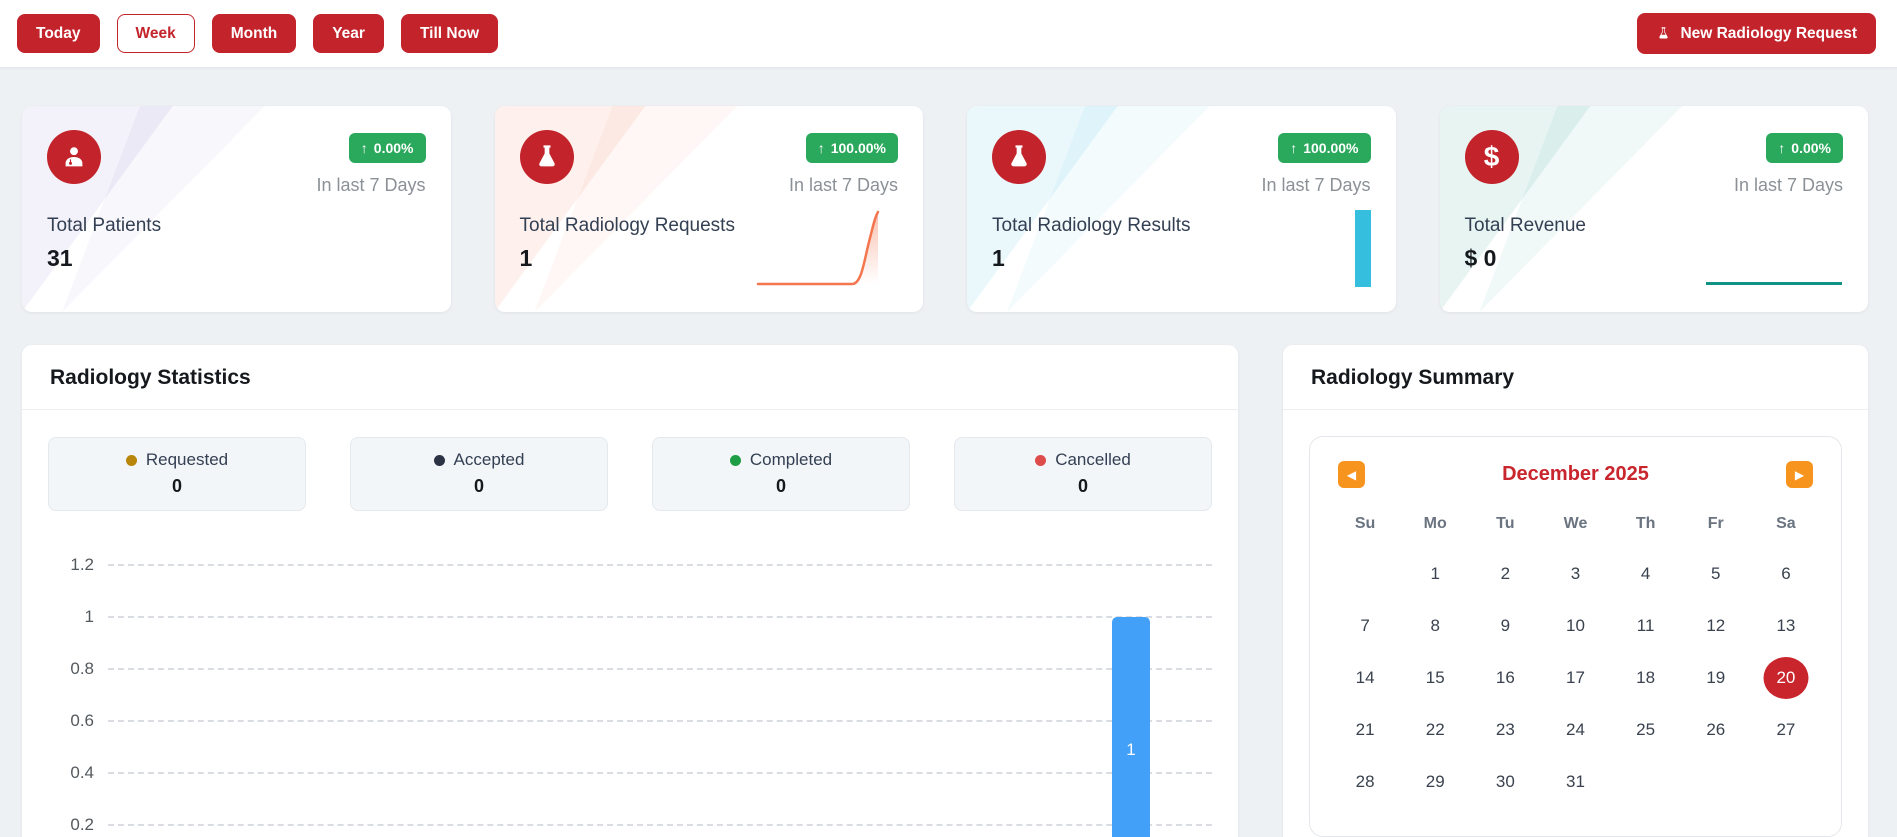 Image resolution: width=1897 pixels, height=837 pixels. Describe the element at coordinates (1575, 781) in the screenshot. I see `calendar-day: 31` at that location.